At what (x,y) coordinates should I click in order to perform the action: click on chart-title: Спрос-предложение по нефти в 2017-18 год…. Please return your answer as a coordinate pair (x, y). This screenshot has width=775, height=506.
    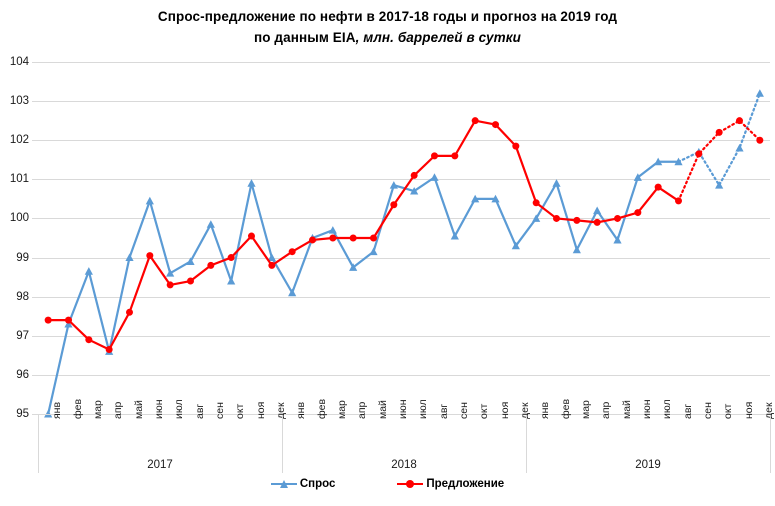
    Looking at the image, I should click on (387, 27).